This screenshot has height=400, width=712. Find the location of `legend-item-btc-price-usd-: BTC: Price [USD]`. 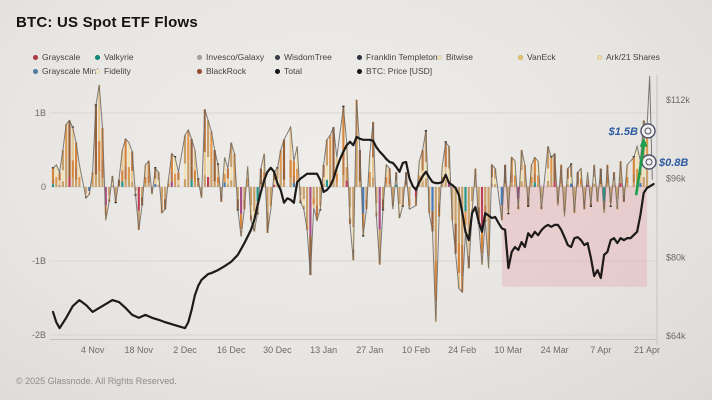

legend-item-btc-price-usd-: BTC: Price [USD] is located at coordinates (394, 71).